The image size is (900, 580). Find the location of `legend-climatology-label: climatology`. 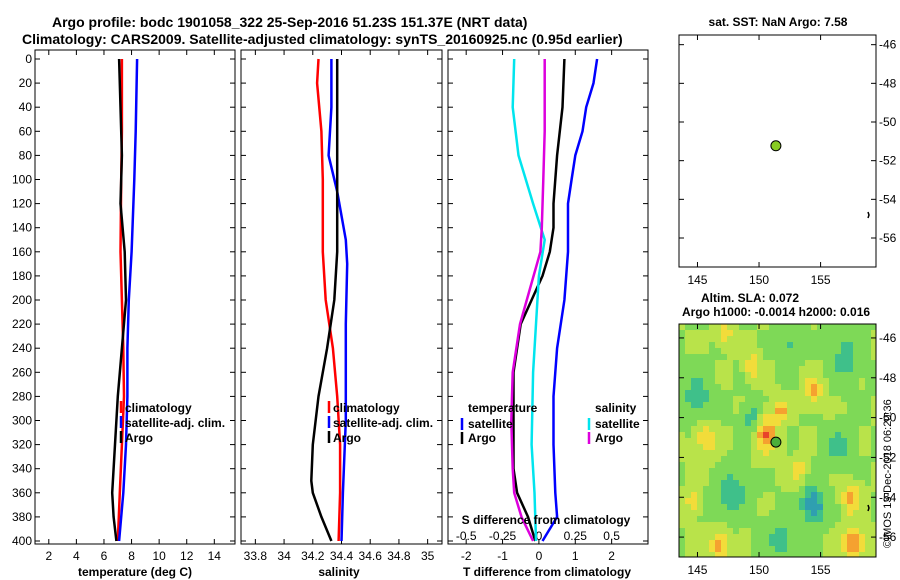

legend-climatology-label: climatology is located at coordinates (158, 408).